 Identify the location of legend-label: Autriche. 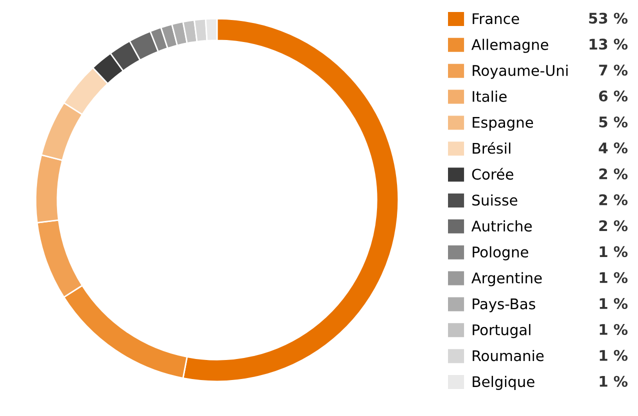
(501, 226).